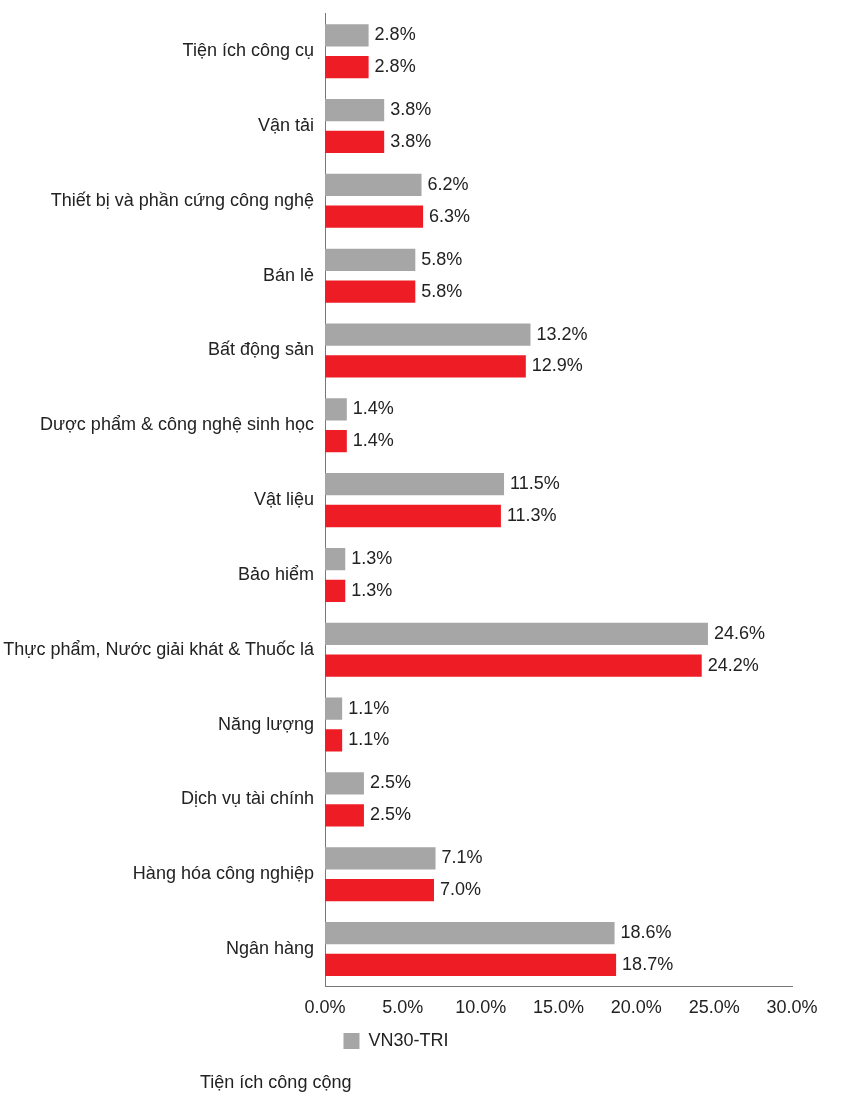 Image resolution: width=852 pixels, height=1106 pixels. Describe the element at coordinates (481, 1007) in the screenshot. I see `x-tick-label: 10.0%` at that location.